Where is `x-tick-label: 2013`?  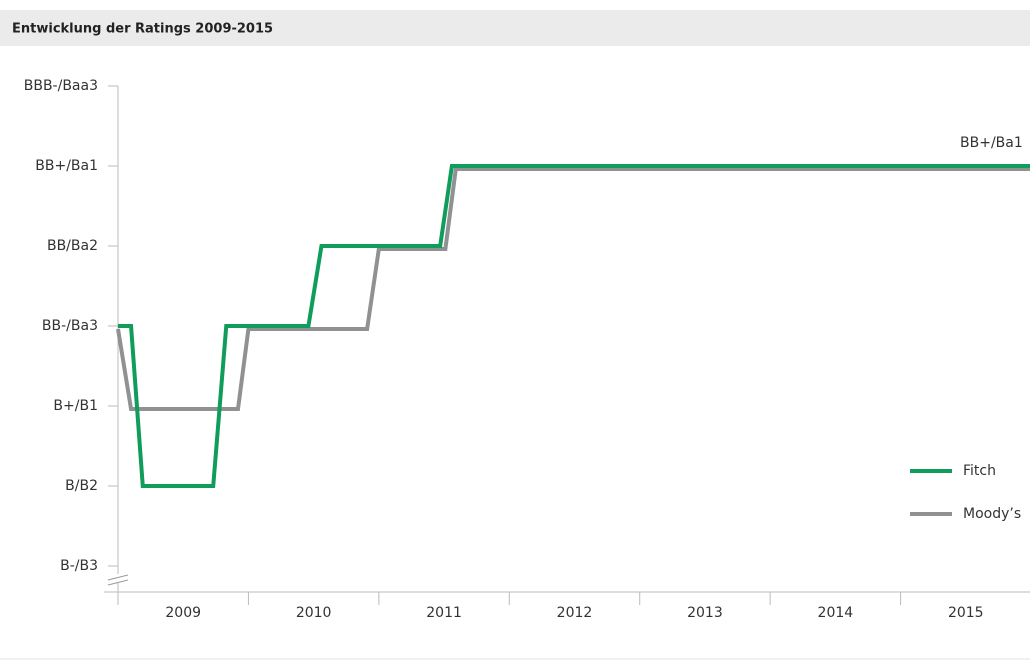 x-tick-label: 2013 is located at coordinates (705, 613).